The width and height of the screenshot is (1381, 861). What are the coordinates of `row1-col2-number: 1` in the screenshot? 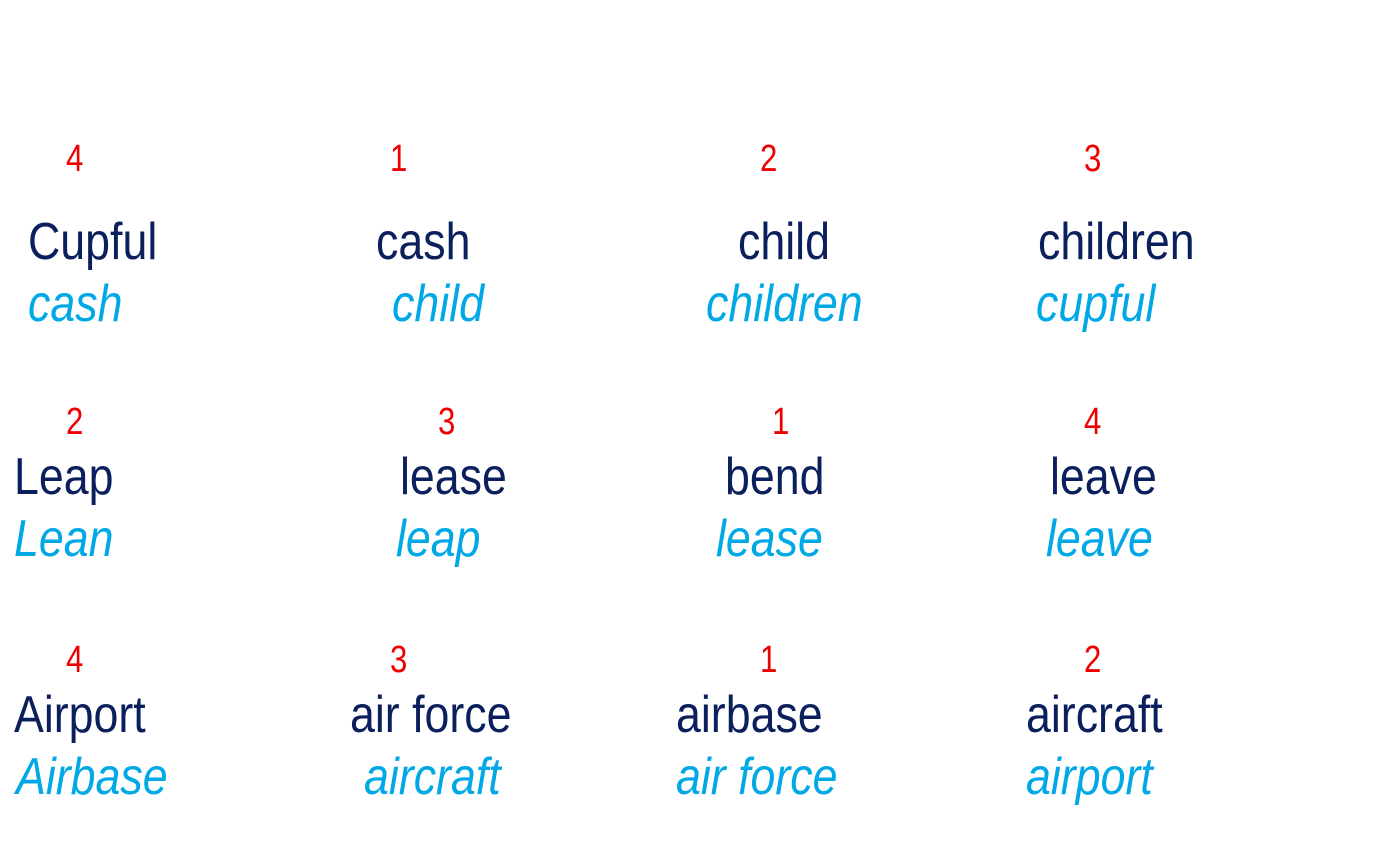 It's located at (399, 159).